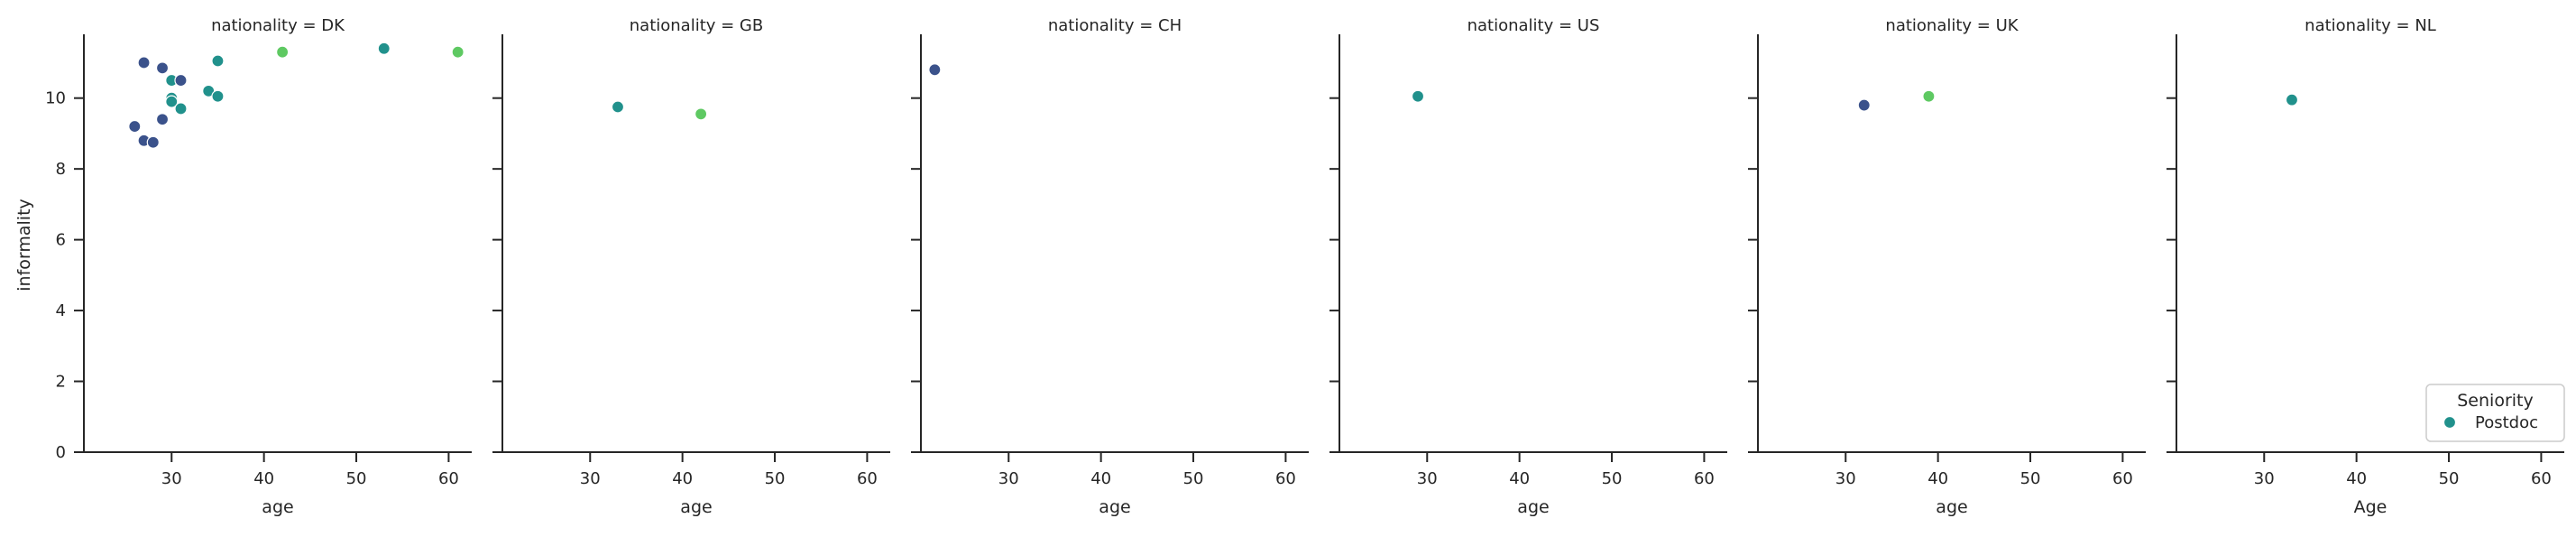 This screenshot has width=2576, height=537. I want to click on panel-title: nationality = US, so click(1533, 25).